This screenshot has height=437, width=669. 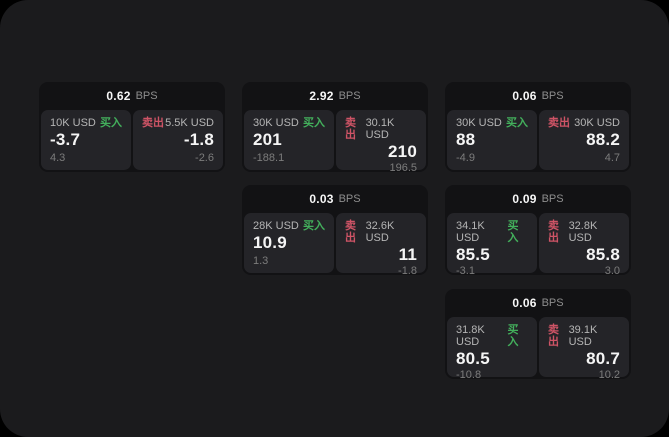 I want to click on buy-delta: -188.1, so click(x=269, y=158).